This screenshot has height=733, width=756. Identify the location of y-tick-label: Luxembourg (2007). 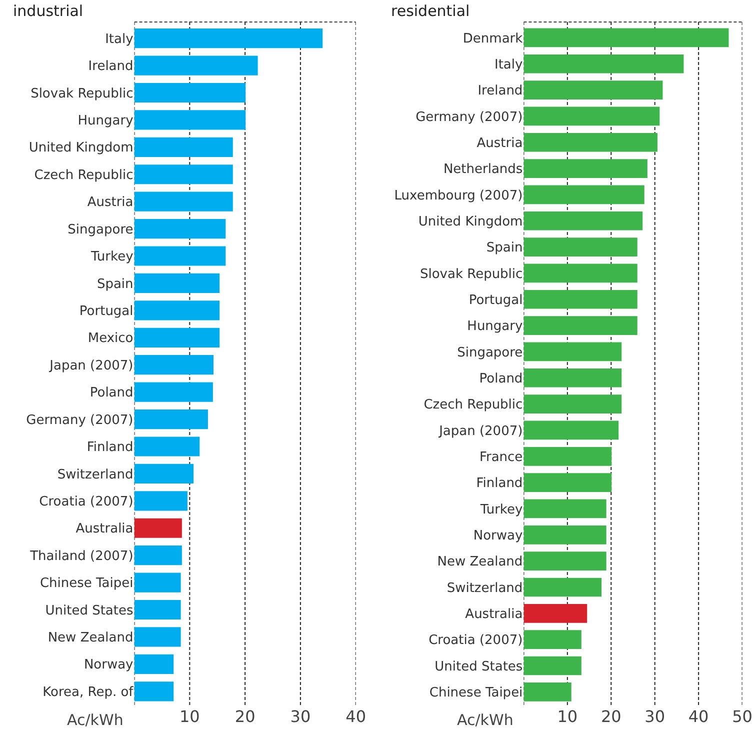
(458, 196).